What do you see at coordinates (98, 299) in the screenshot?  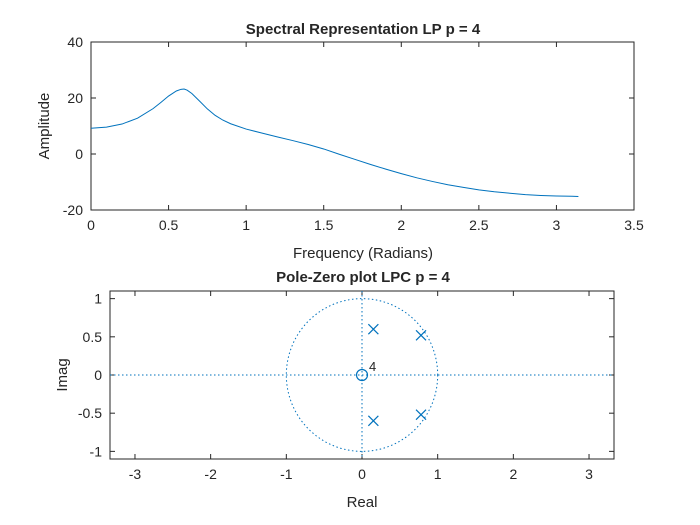 I see `polezero-y-tick-label: 1` at bounding box center [98, 299].